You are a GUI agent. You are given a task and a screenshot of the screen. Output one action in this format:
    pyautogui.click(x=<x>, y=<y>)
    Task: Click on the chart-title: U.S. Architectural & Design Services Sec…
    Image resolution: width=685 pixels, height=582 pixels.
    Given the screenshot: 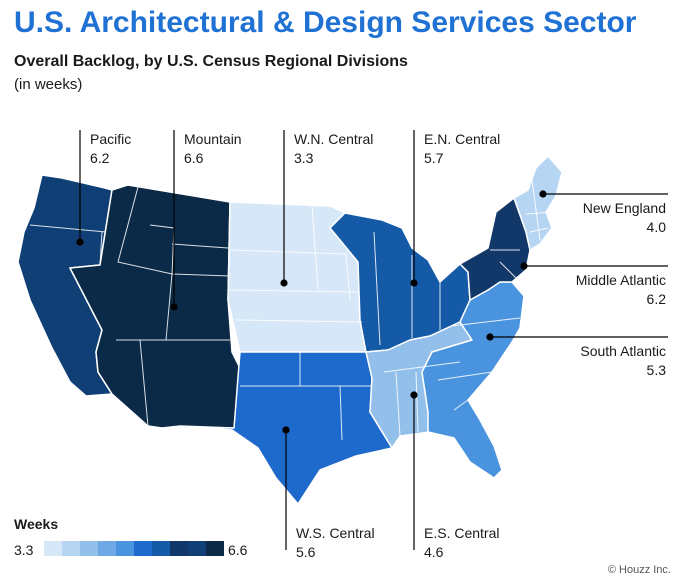 What is the action you would take?
    pyautogui.click(x=325, y=22)
    